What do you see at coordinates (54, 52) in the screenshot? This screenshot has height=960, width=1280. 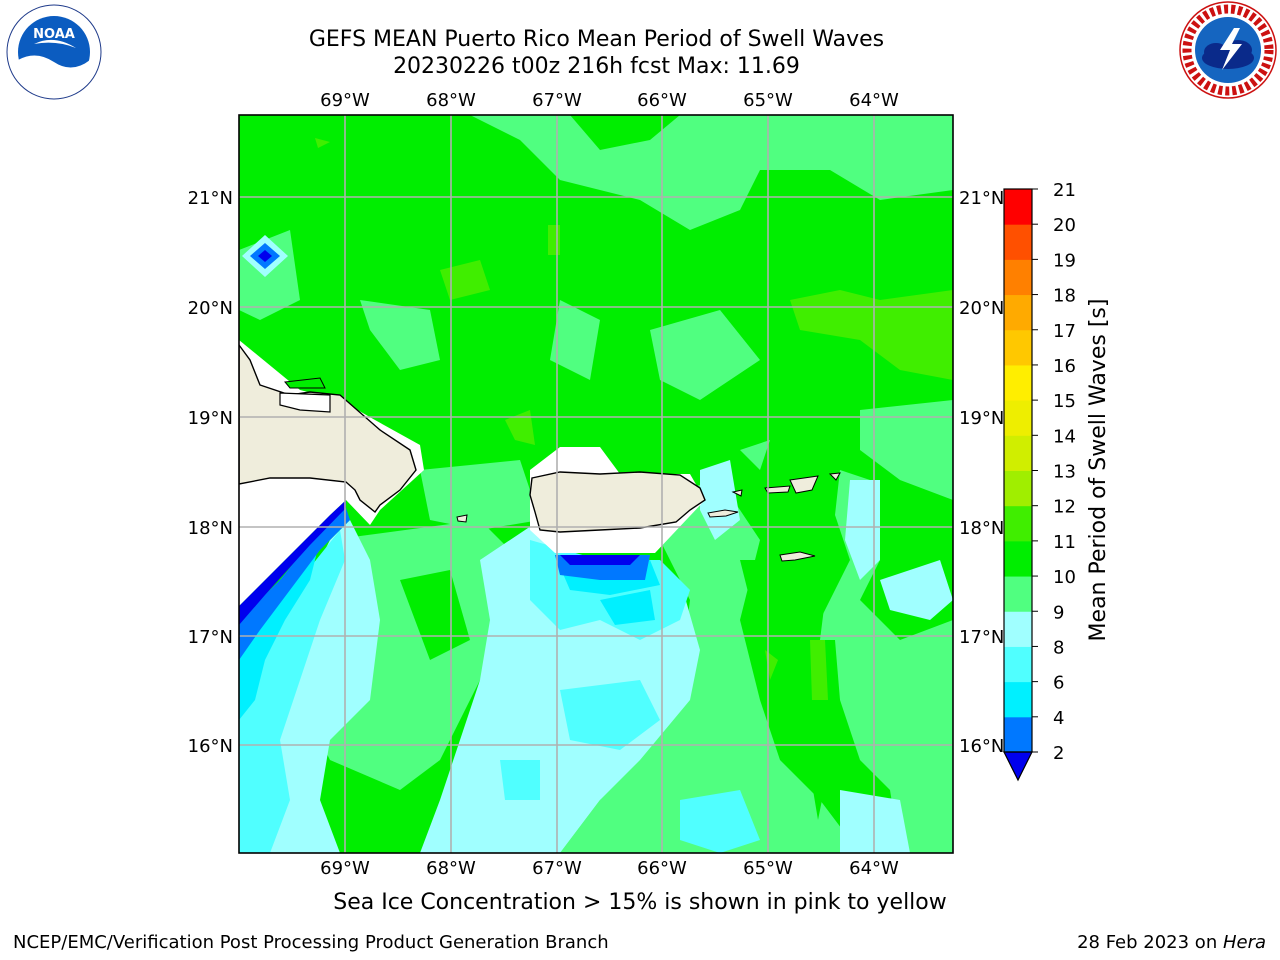 I see `noaa-logo: NOAA` at bounding box center [54, 52].